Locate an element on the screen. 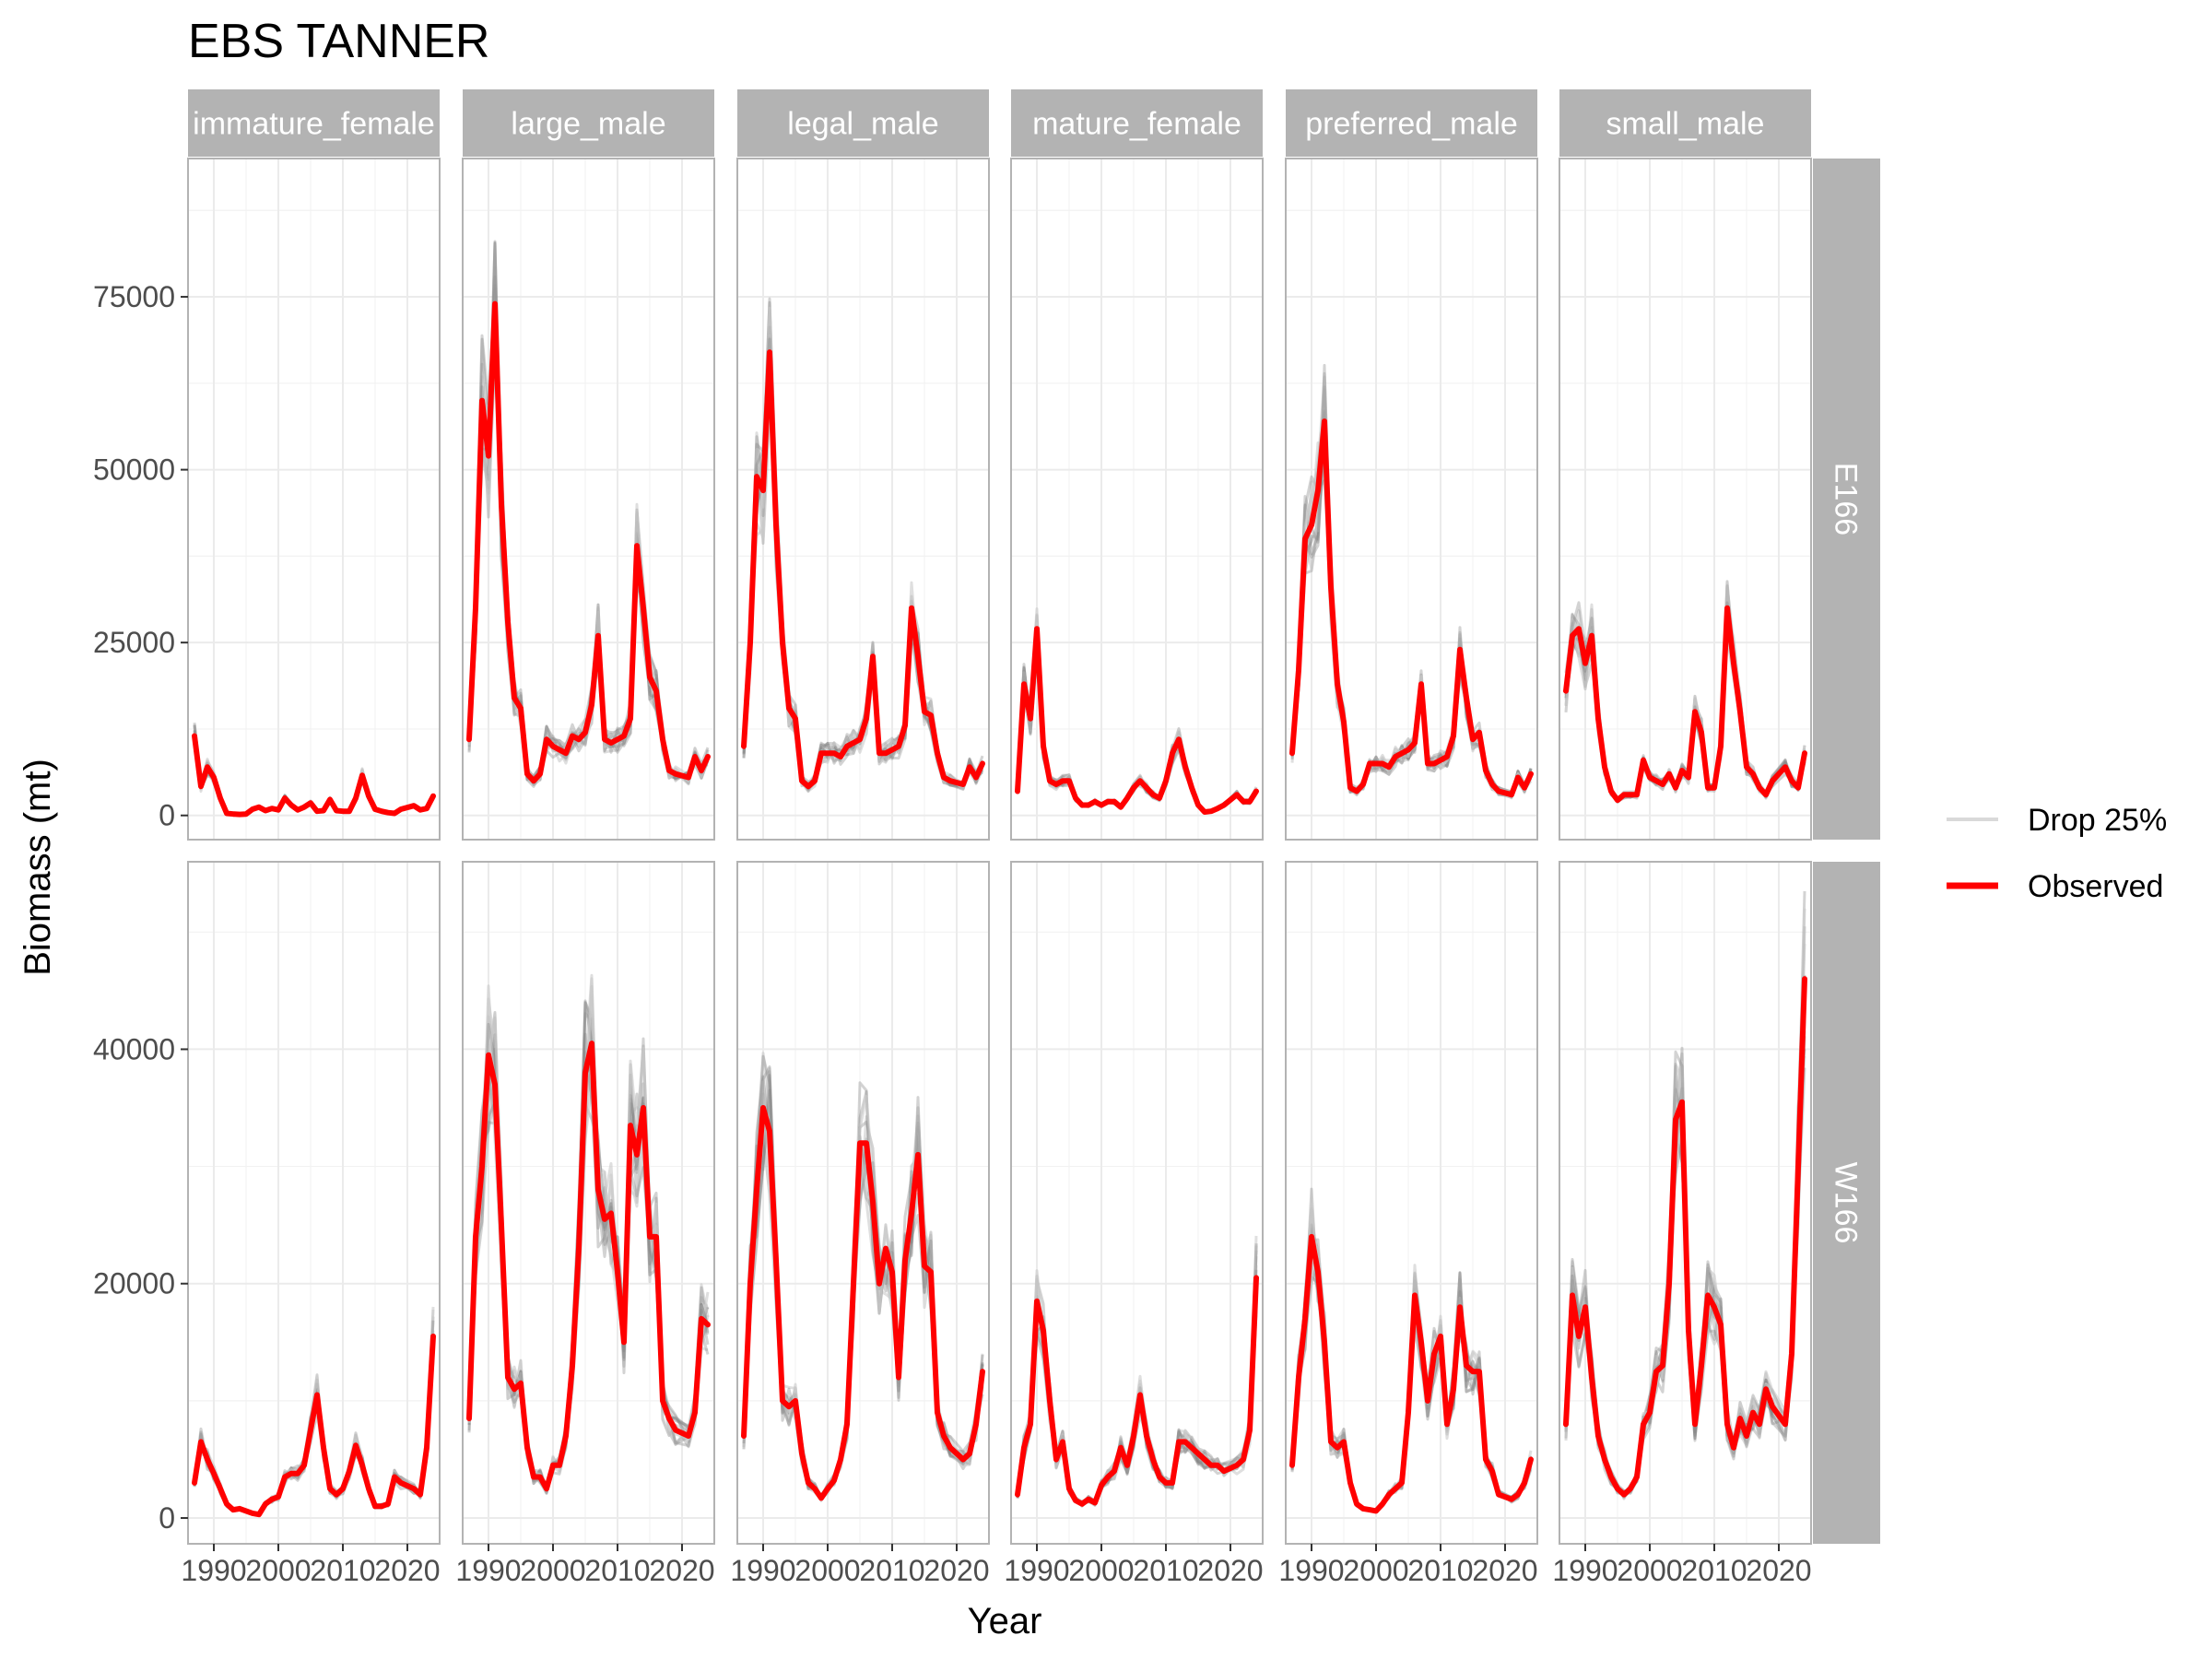  strip-immature_female: immature_female is located at coordinates (314, 123).